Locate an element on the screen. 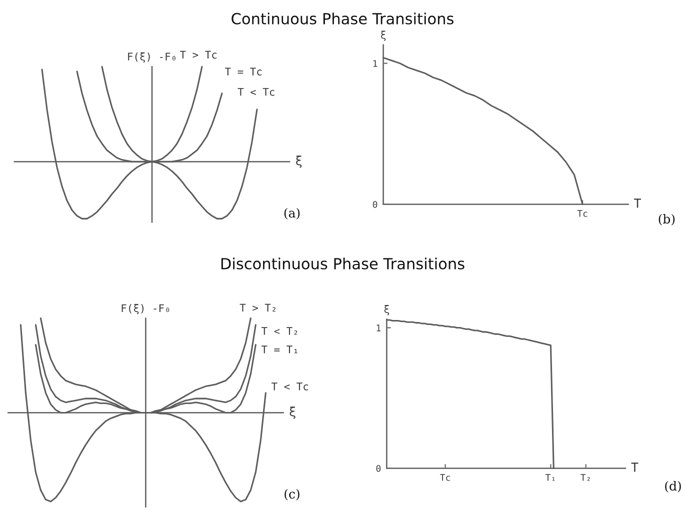  series-label: T > Tc is located at coordinates (198, 54).